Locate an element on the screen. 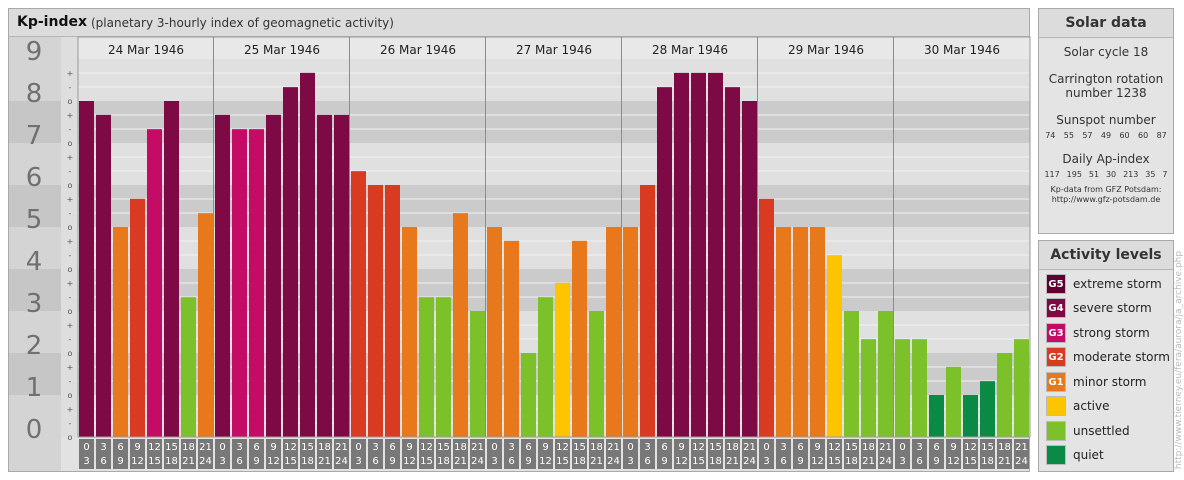  time-label-end: 3 is located at coordinates (358, 461).